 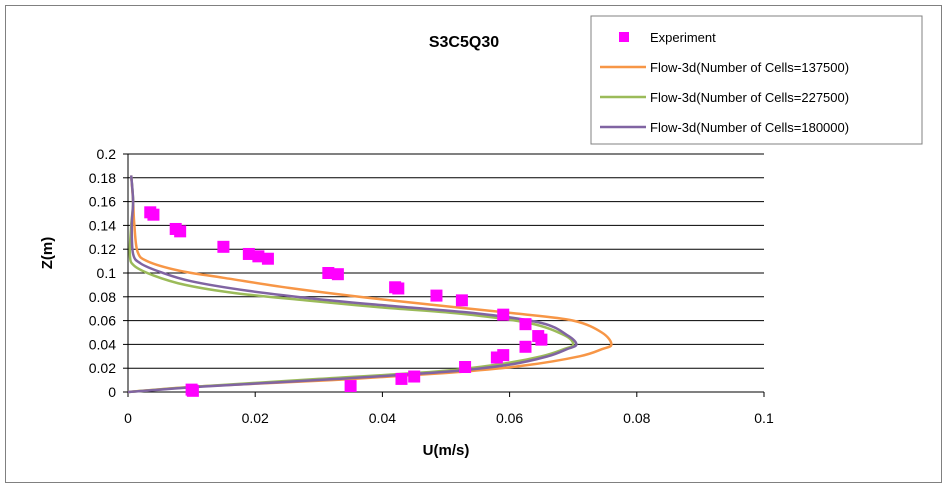 What do you see at coordinates (102, 344) in the screenshot?
I see `y-tick-label: 0.04` at bounding box center [102, 344].